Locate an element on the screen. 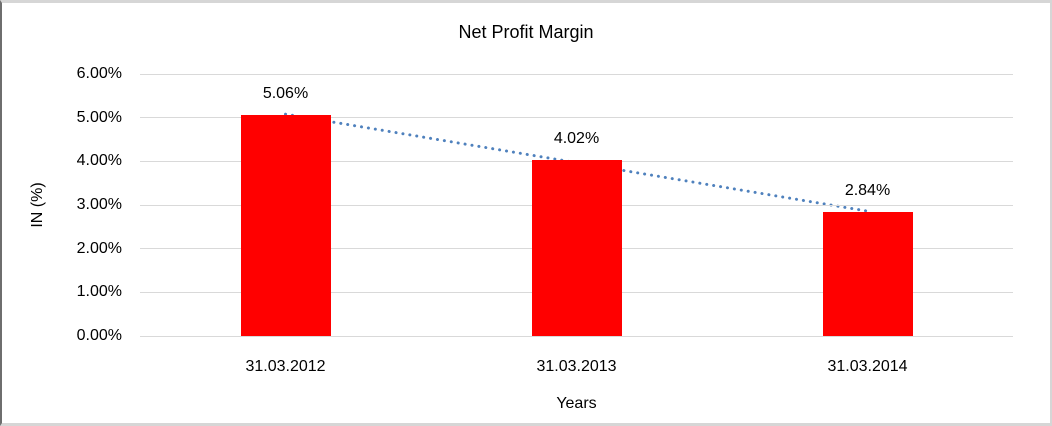 The image size is (1052, 426). y-tick-label: 0.00% is located at coordinates (99, 335).